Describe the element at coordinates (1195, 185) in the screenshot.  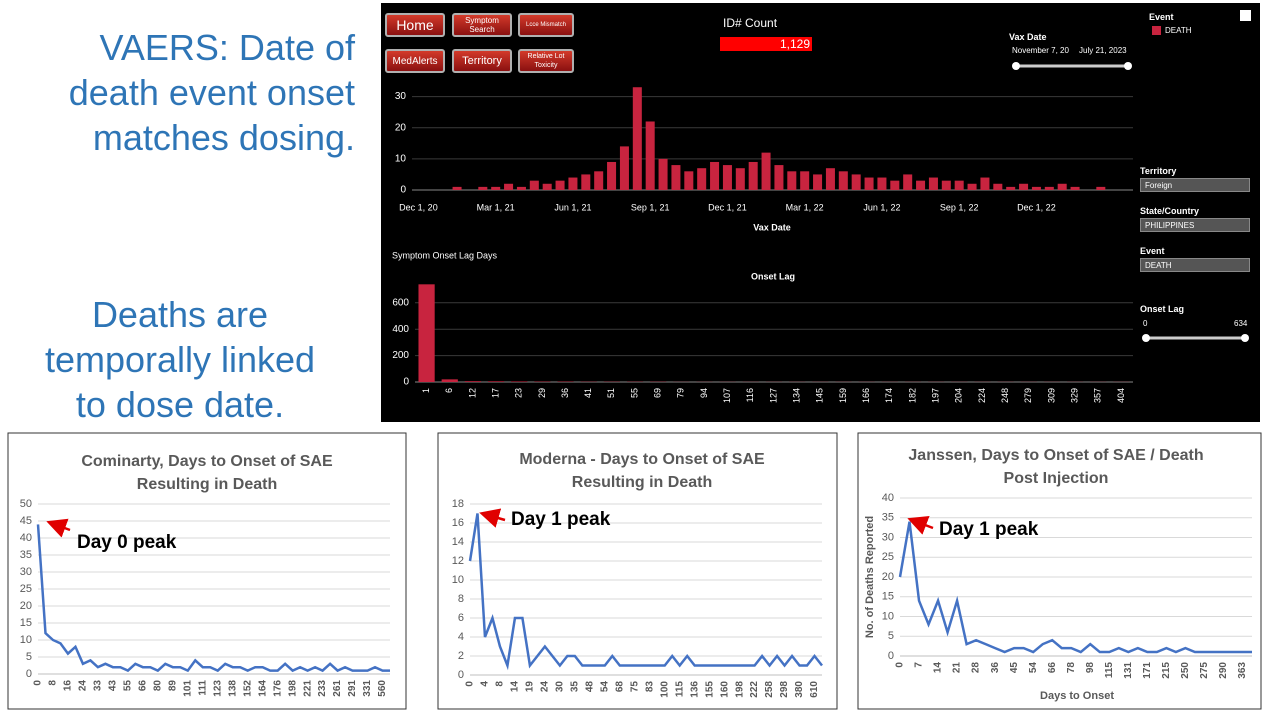
I see `filter-dropdown: Foreign` at that location.